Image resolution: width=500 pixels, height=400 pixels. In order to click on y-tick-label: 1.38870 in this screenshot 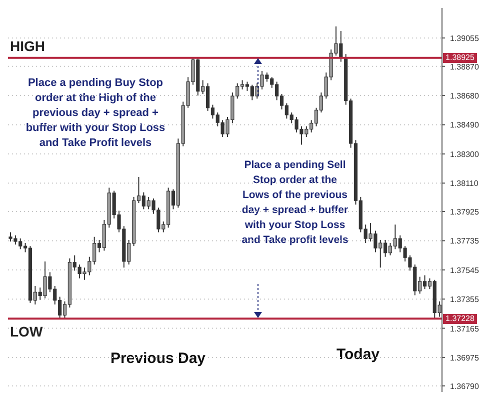, I will do `click(465, 67)`.